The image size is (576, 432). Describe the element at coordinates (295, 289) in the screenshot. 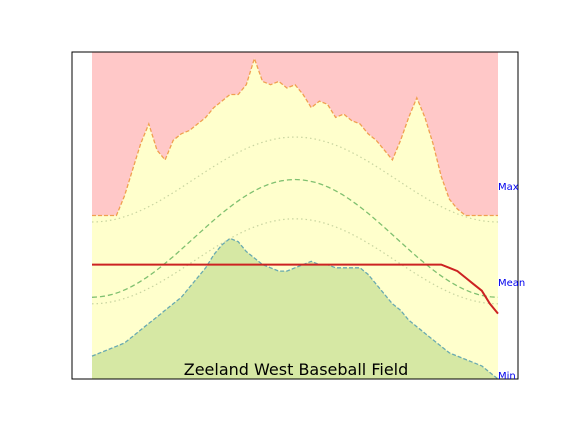

I see `mean-series-line` at that location.